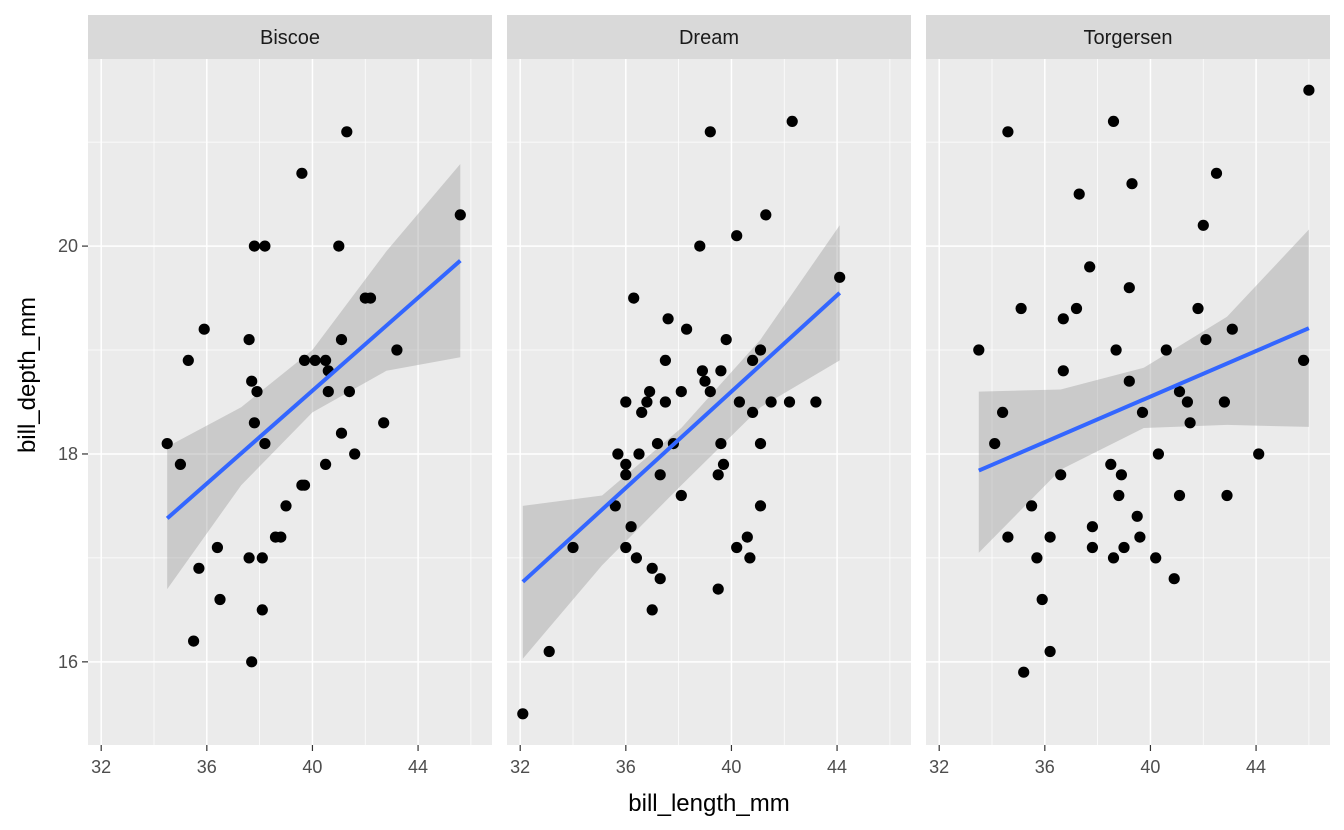 The width and height of the screenshot is (1344, 830). What do you see at coordinates (207, 767) in the screenshot?
I see `x-tick-label: 36` at bounding box center [207, 767].